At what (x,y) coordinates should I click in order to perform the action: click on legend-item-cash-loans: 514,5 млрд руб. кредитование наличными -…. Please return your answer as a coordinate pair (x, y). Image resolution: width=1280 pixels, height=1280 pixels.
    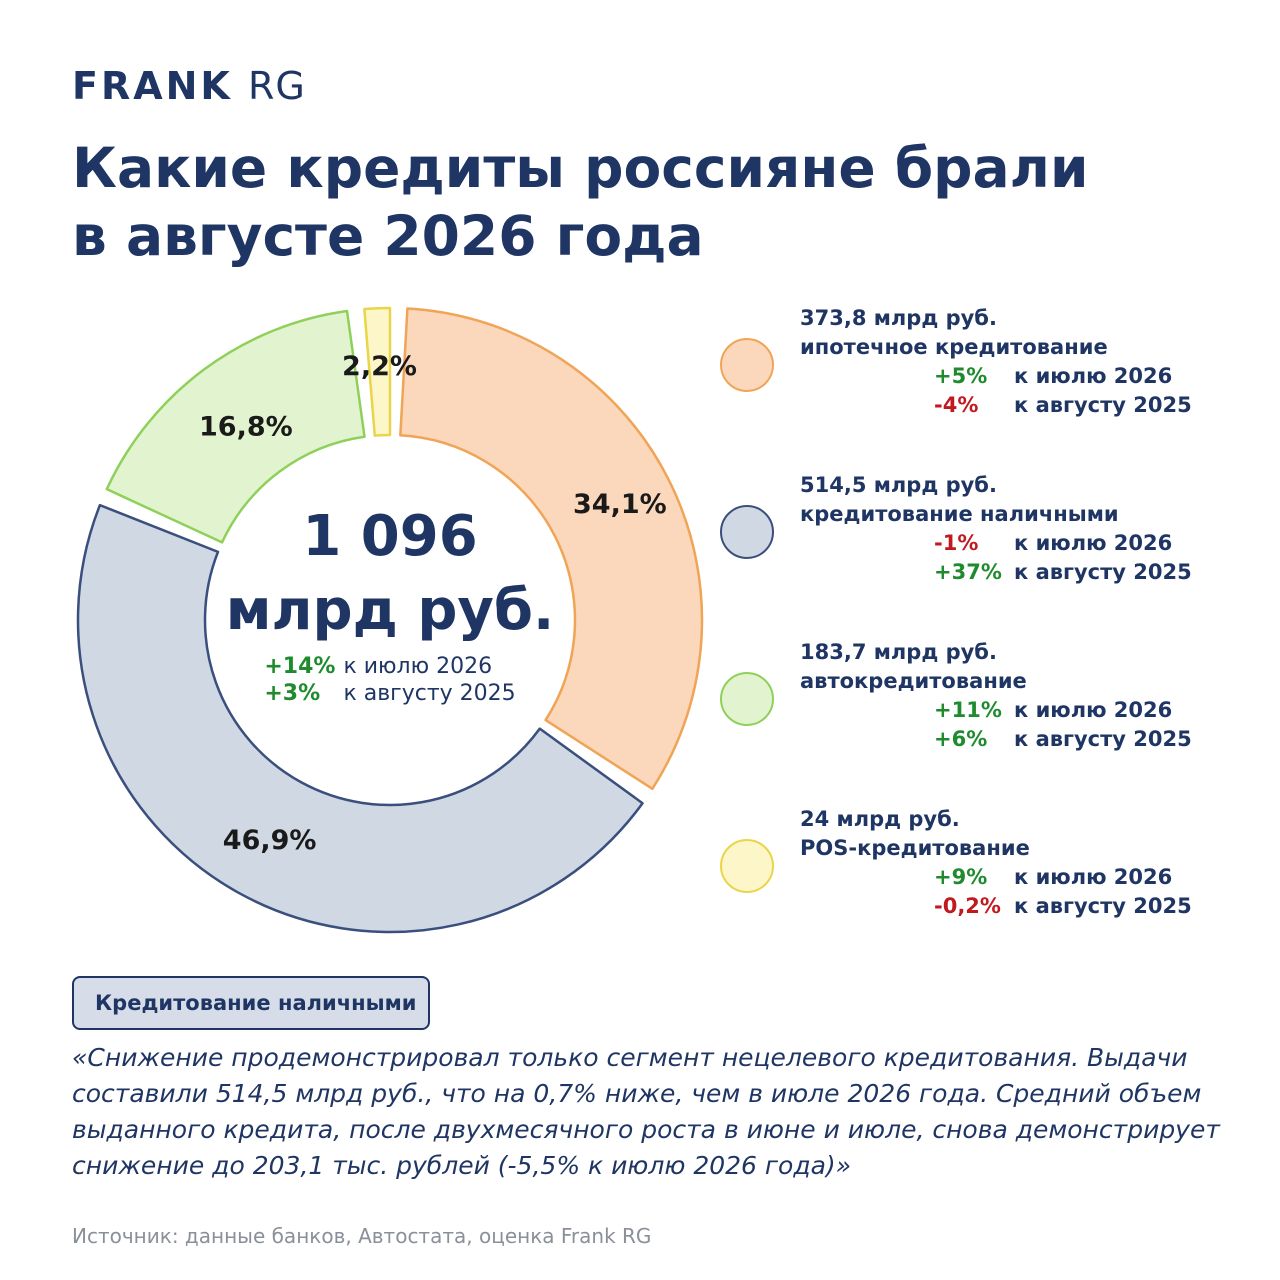
    Looking at the image, I should click on (978, 554).